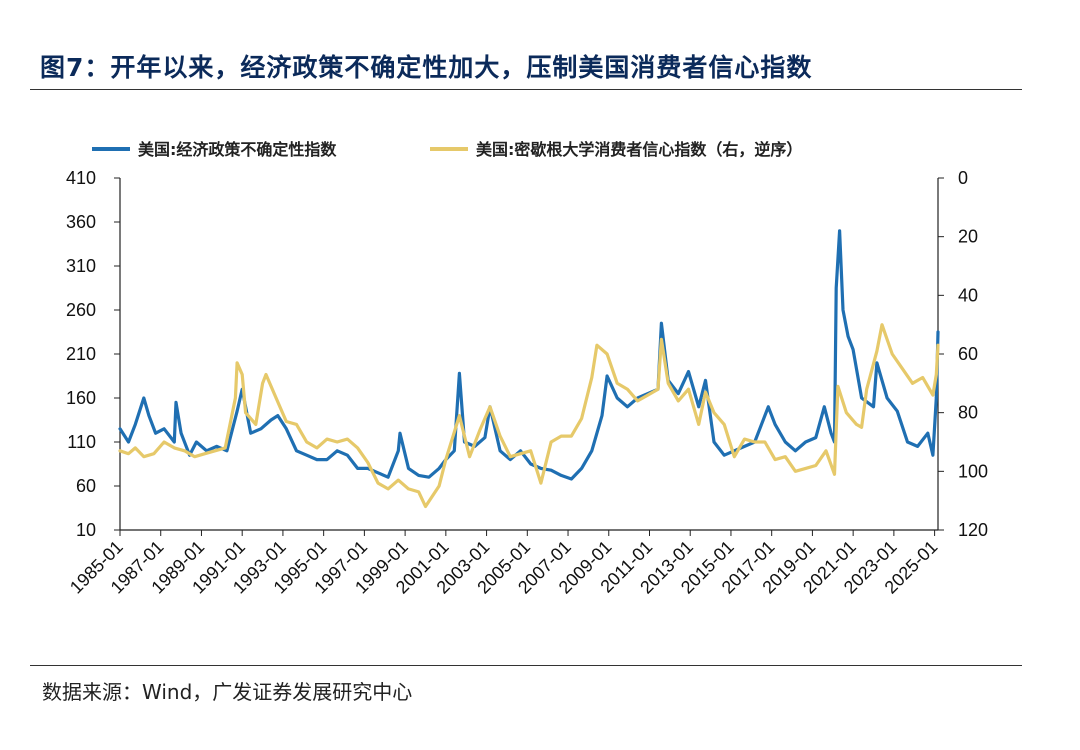 Image resolution: width=1080 pixels, height=750 pixels. I want to click on right-tick-label: 60, so click(968, 354).